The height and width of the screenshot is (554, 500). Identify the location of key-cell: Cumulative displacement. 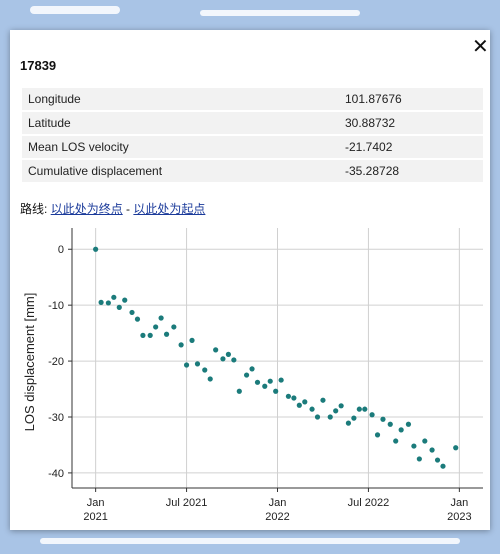
(180, 171).